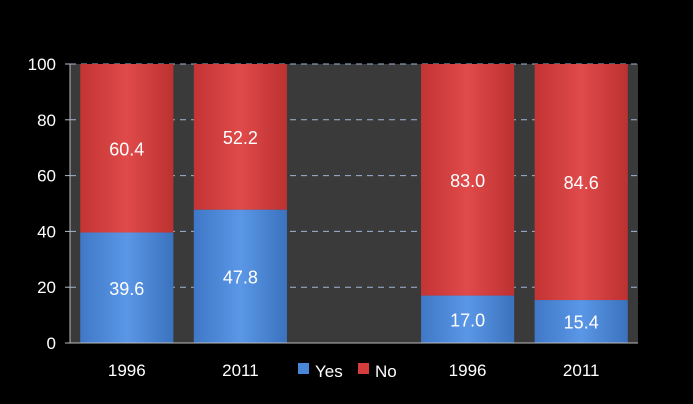  I want to click on data-label: 47.8, so click(240, 277).